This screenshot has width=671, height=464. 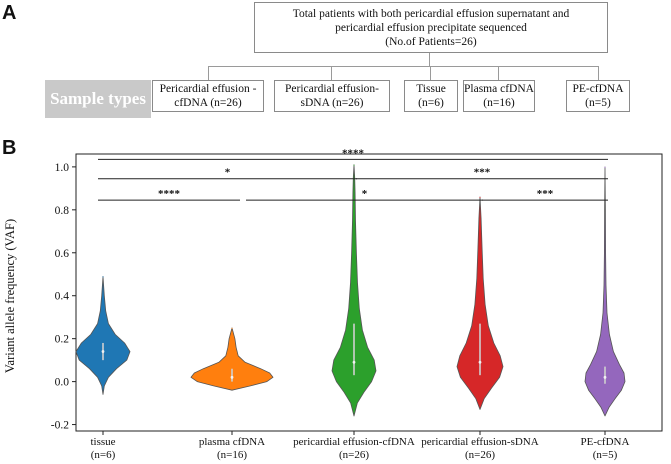 I want to click on x-tick-label: tissue (n=6), so click(x=103, y=449).